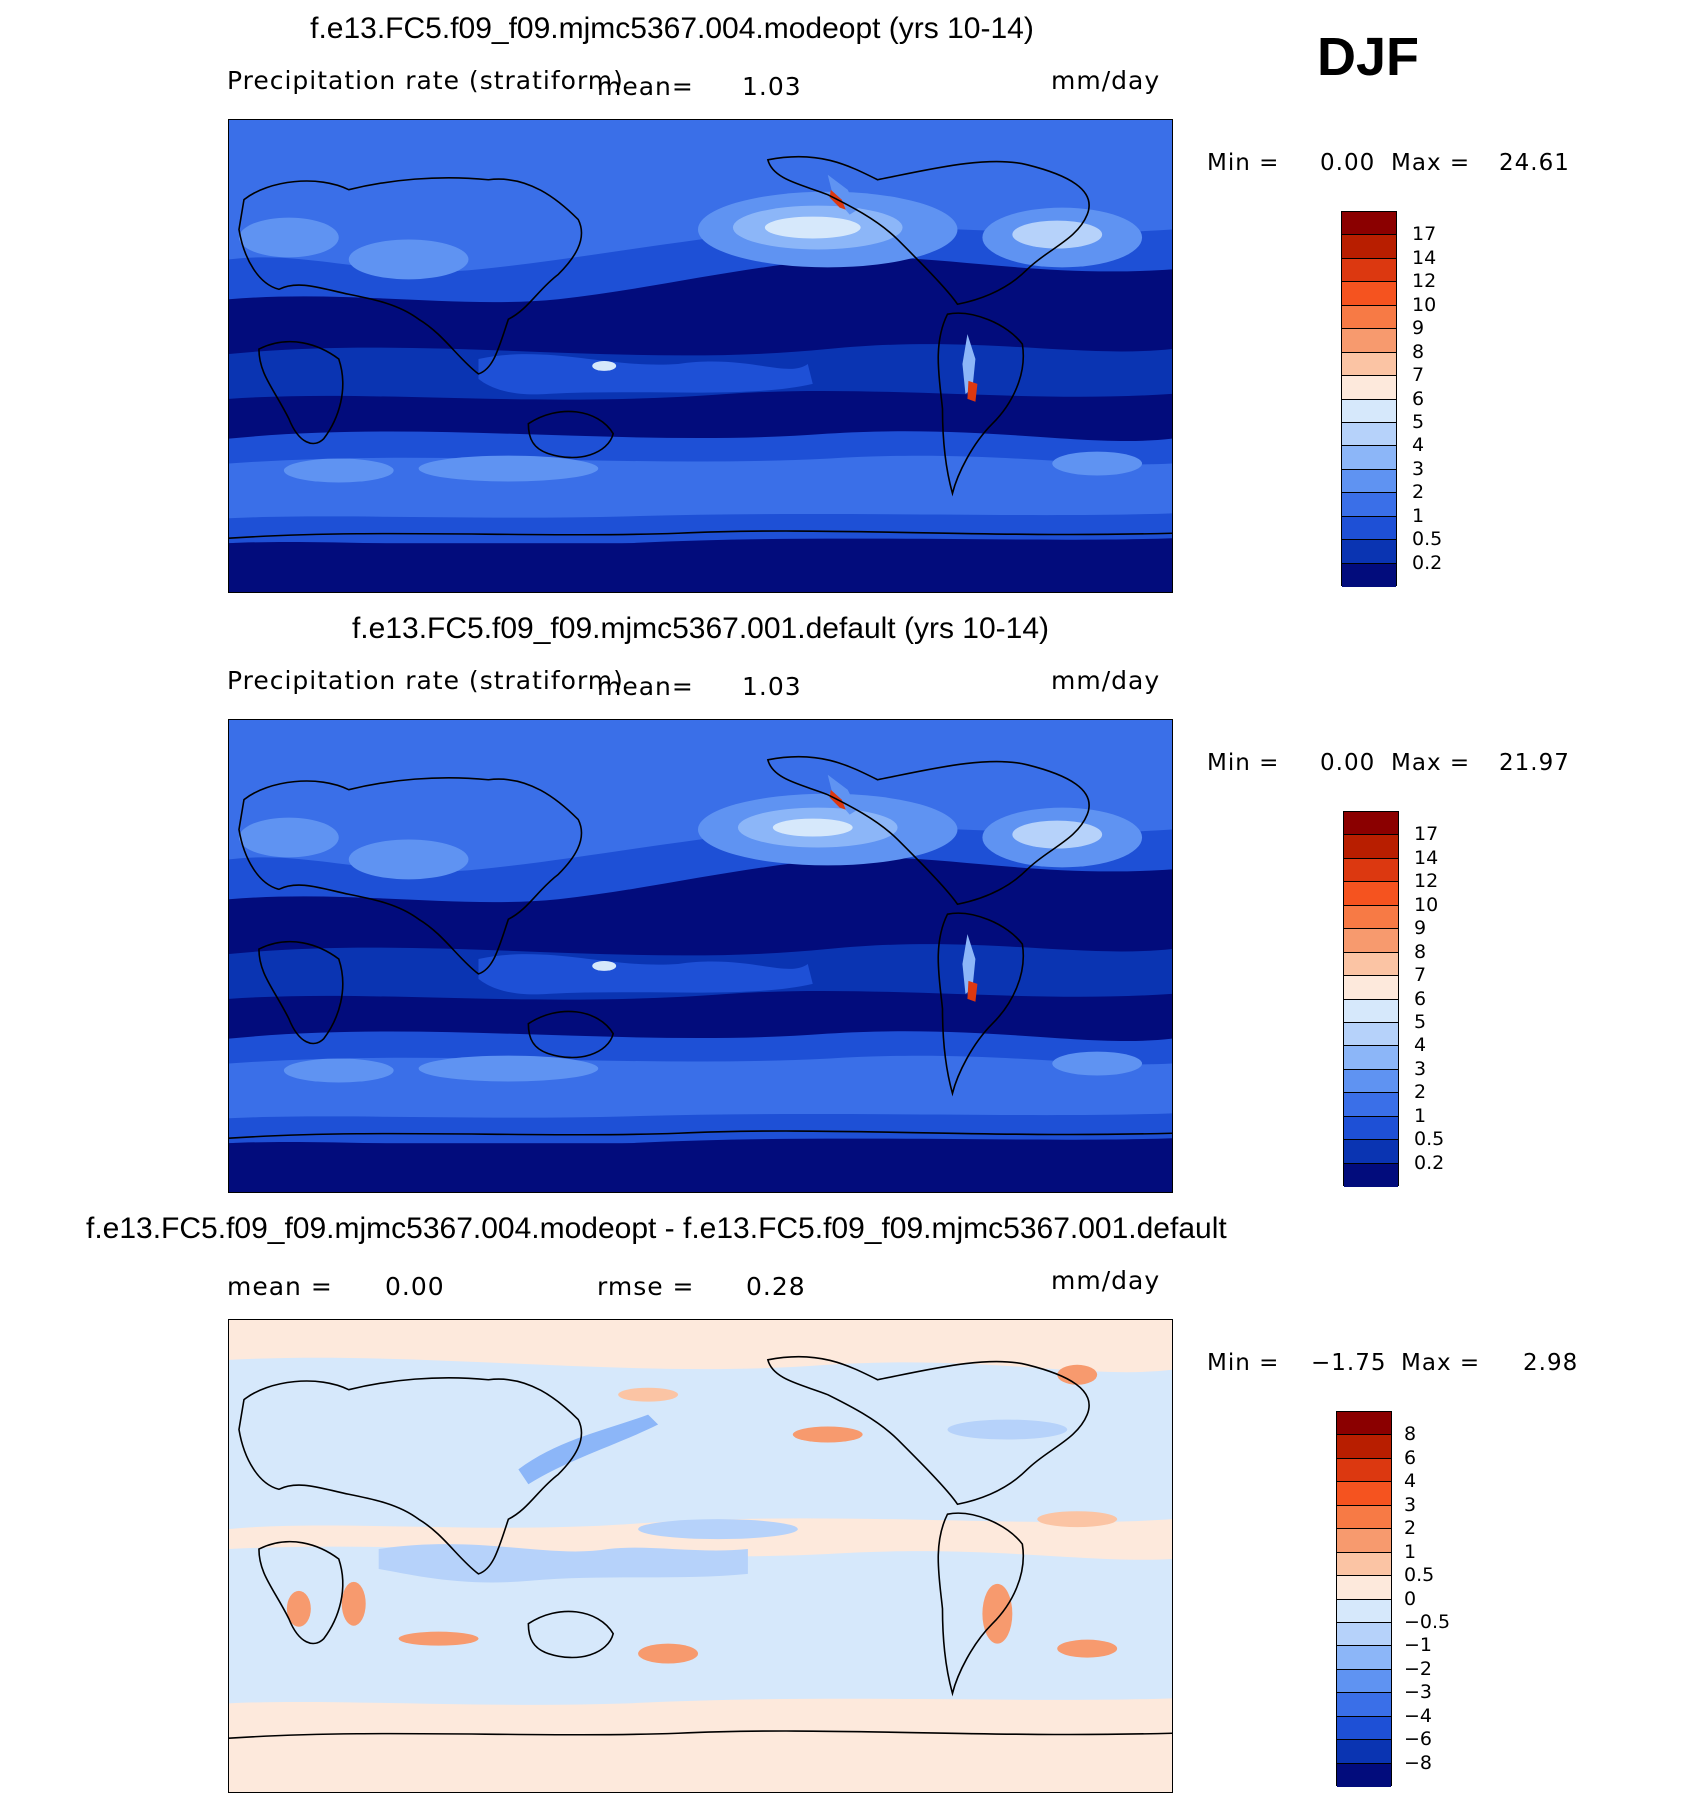 The image size is (1694, 1808). What do you see at coordinates (1534, 763) in the screenshot?
I see `panel-2-max-value: 21.97` at bounding box center [1534, 763].